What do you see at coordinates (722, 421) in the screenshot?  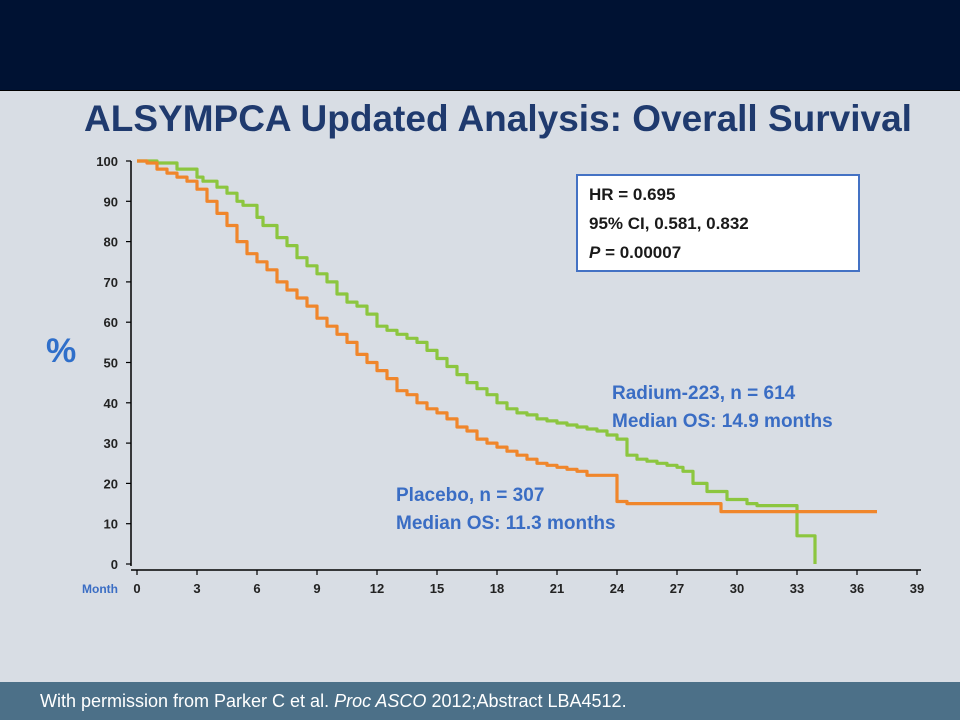 I see `radium-median: Median OS: 14.9 months` at bounding box center [722, 421].